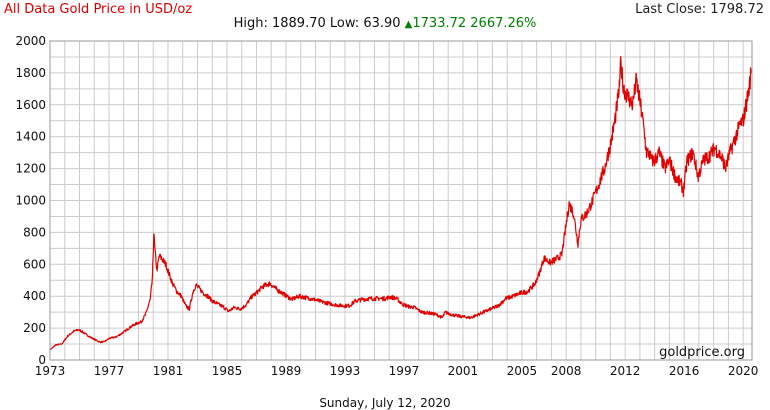 The height and width of the screenshot is (410, 770). Describe the element at coordinates (404, 371) in the screenshot. I see `x-tick-label: 1997` at that location.